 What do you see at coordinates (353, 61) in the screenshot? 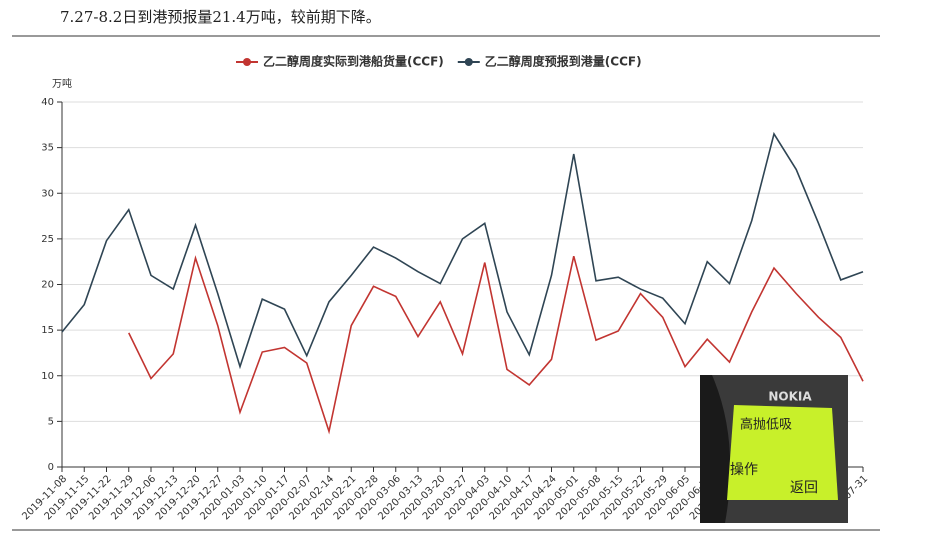
I see `legend-label: 乙二醇周度实际到港船货量(CCF)` at bounding box center [353, 61].